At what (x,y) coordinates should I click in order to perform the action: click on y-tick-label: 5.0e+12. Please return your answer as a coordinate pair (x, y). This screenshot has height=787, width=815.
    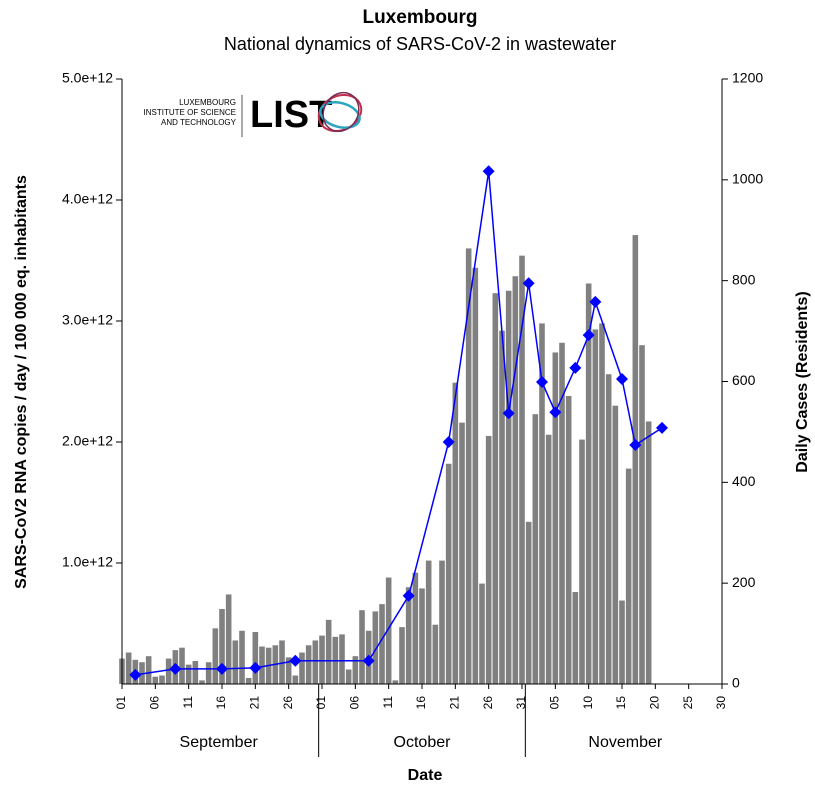
    Looking at the image, I should click on (87, 78).